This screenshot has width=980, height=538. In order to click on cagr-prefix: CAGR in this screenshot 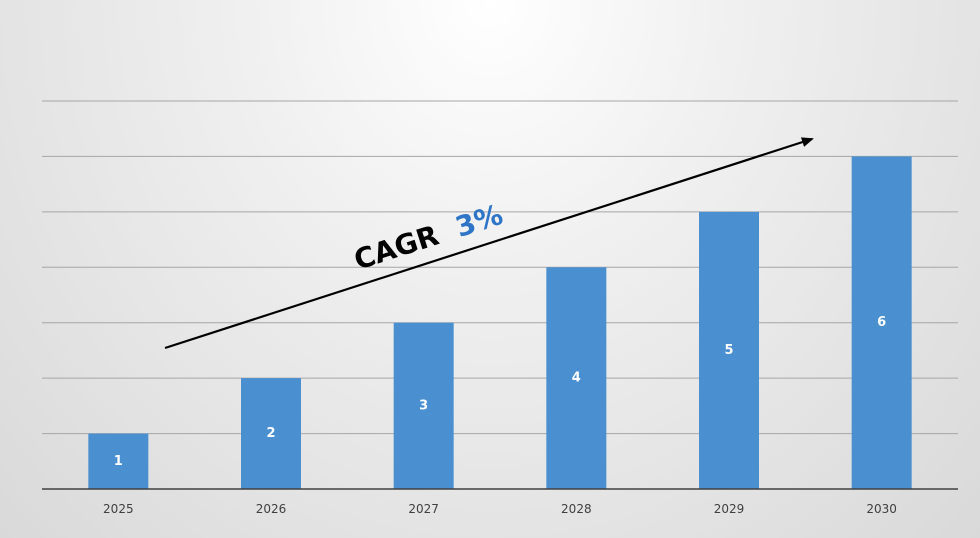, I will do `click(396, 248)`.